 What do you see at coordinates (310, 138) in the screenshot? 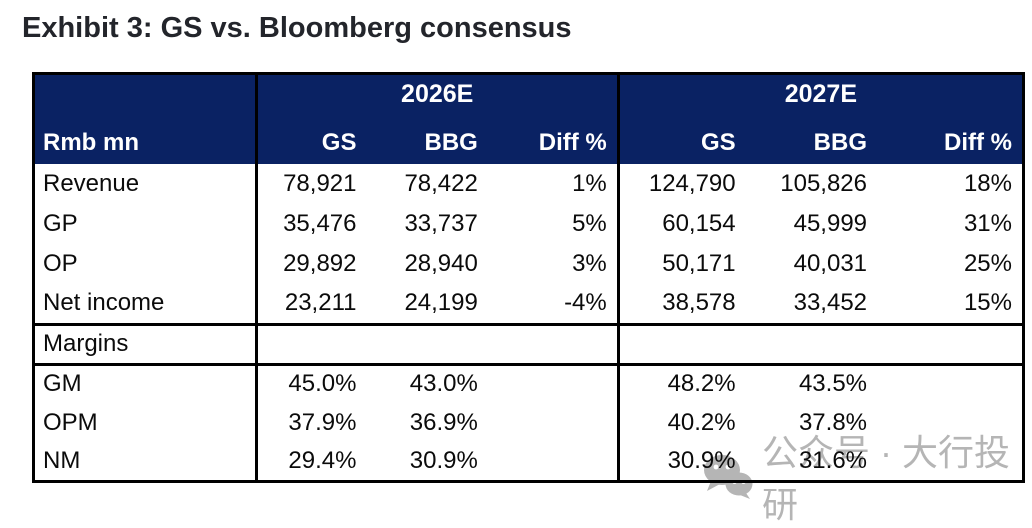
I see `col-header-gs-2026: GS` at bounding box center [310, 138].